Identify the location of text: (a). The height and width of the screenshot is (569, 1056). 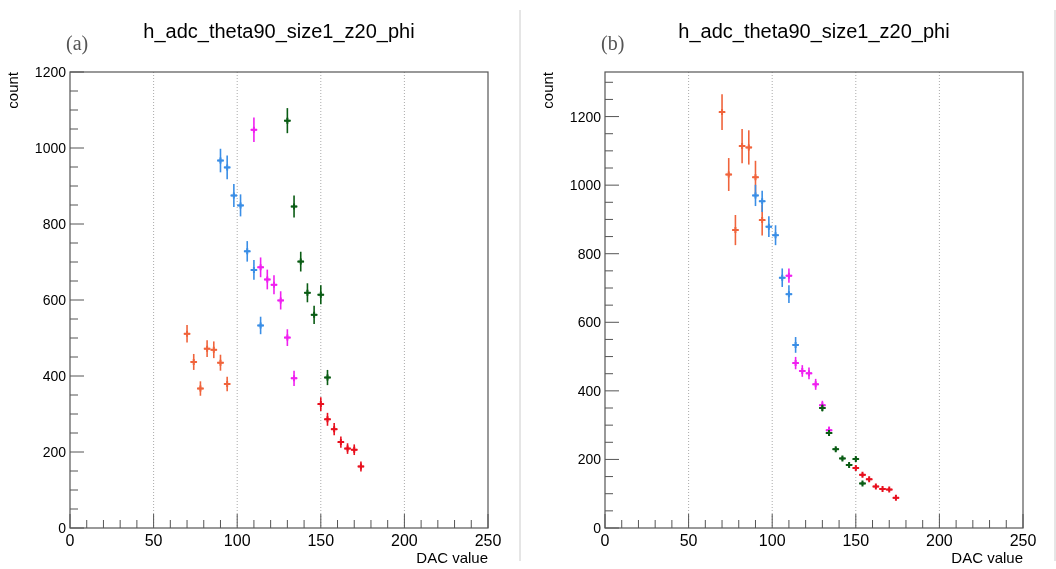
(77, 43).